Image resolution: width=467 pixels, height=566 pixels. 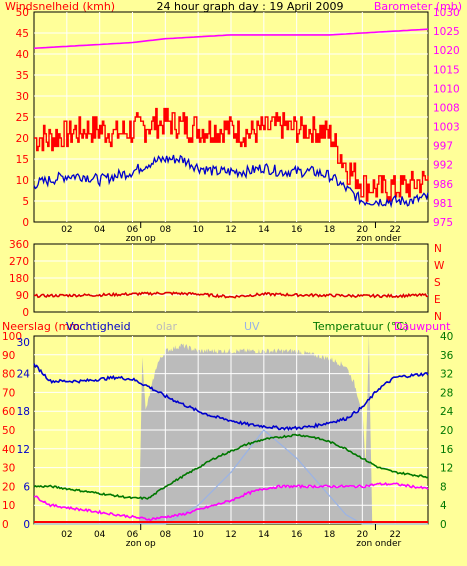 I want to click on direction-series, so click(x=231, y=295).